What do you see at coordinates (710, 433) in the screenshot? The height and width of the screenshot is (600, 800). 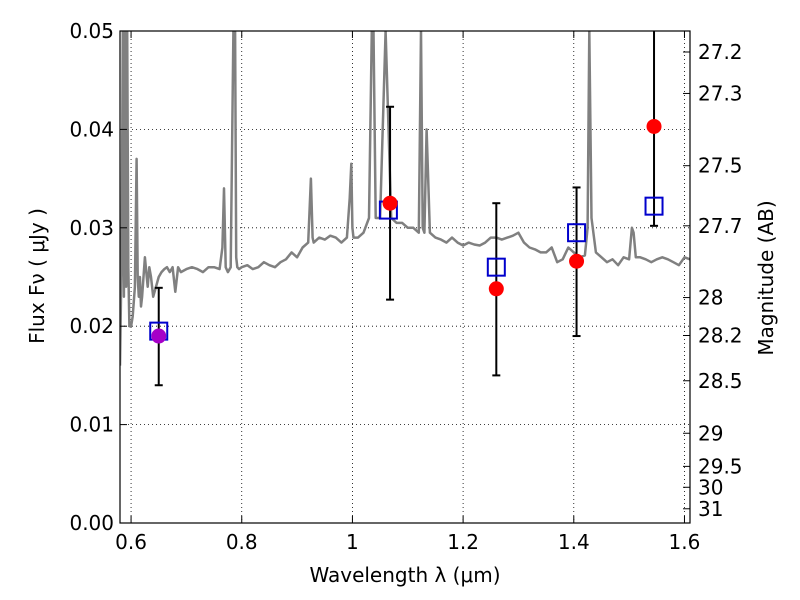 I see `y2-tick-label: 29` at bounding box center [710, 433].